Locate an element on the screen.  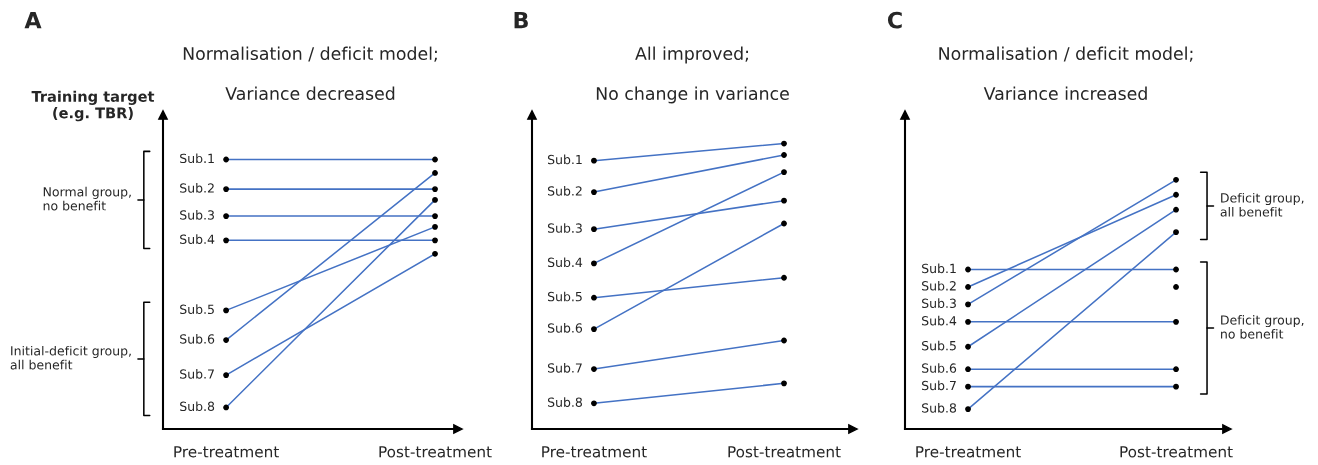
point is located at coordinates (1176, 287).